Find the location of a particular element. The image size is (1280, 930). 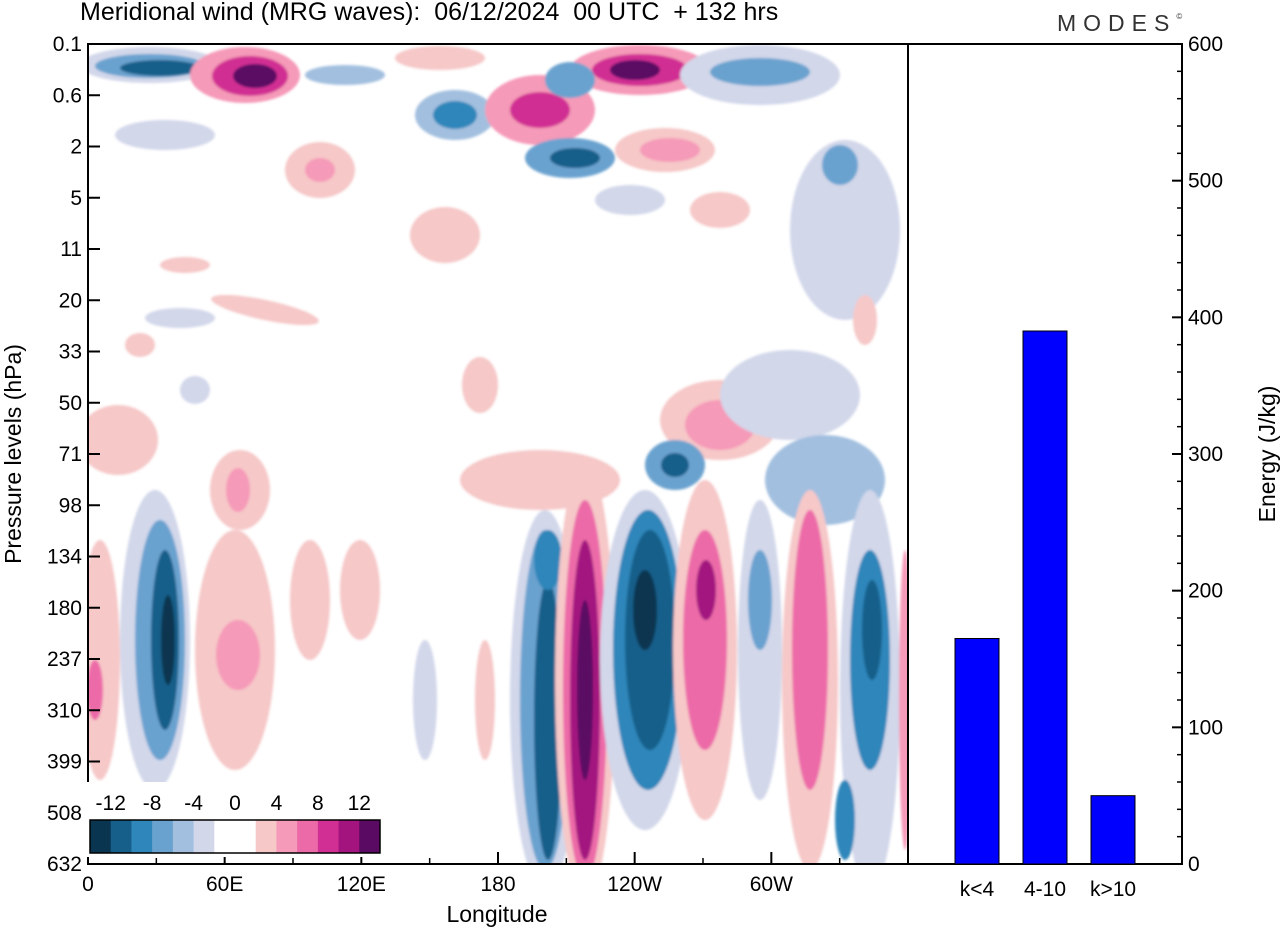

y-tick-label: 20 is located at coordinates (70, 300).